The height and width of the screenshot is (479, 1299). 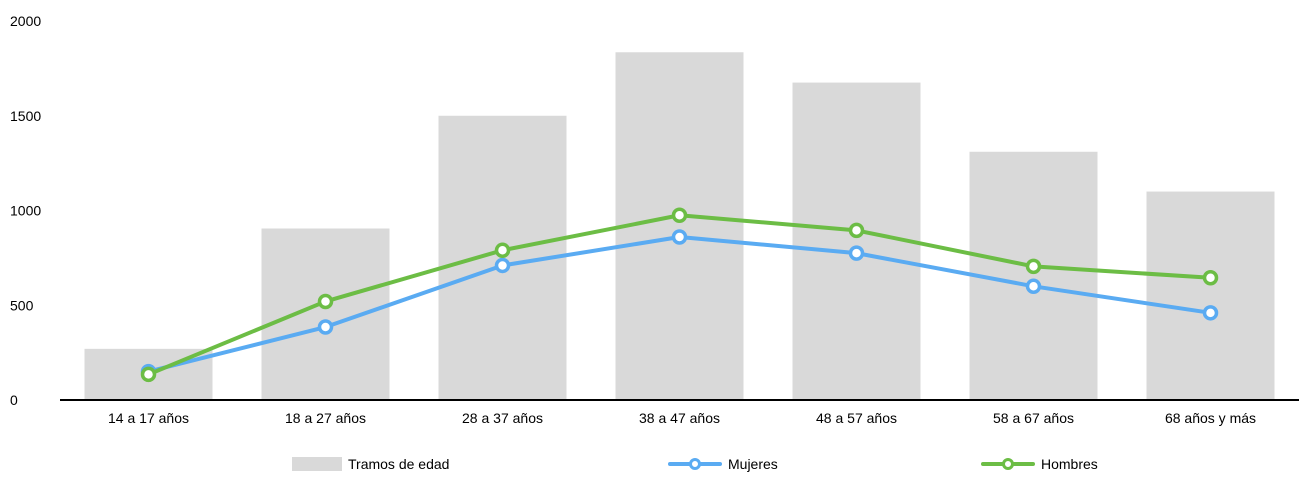 I want to click on legend-item-tramos: Tramos de edad, so click(x=370, y=464).